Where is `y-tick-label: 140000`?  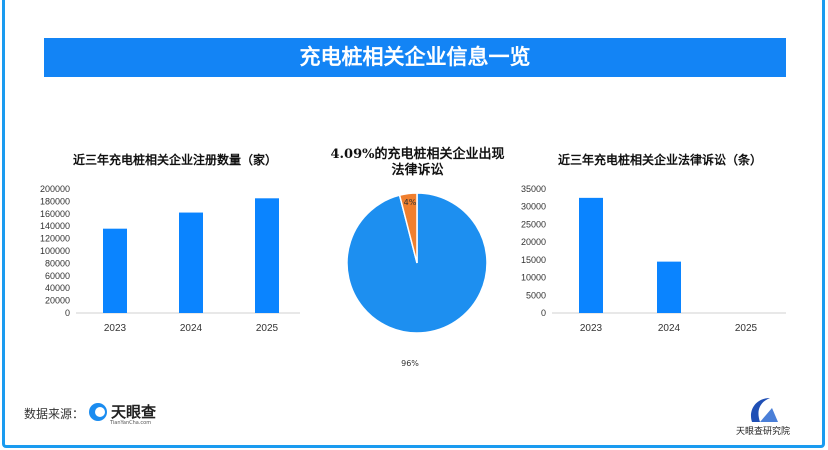 y-tick-label: 140000 is located at coordinates (55, 226).